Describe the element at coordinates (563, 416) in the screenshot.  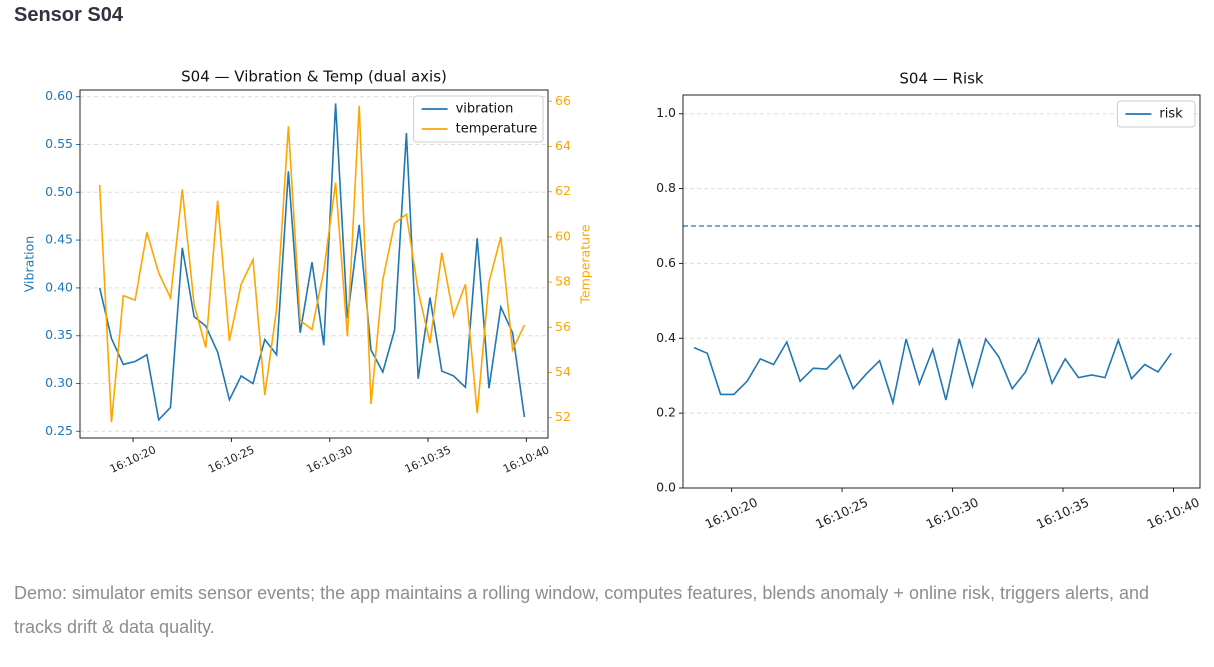
I see `y2-tick-label: 52` at that location.